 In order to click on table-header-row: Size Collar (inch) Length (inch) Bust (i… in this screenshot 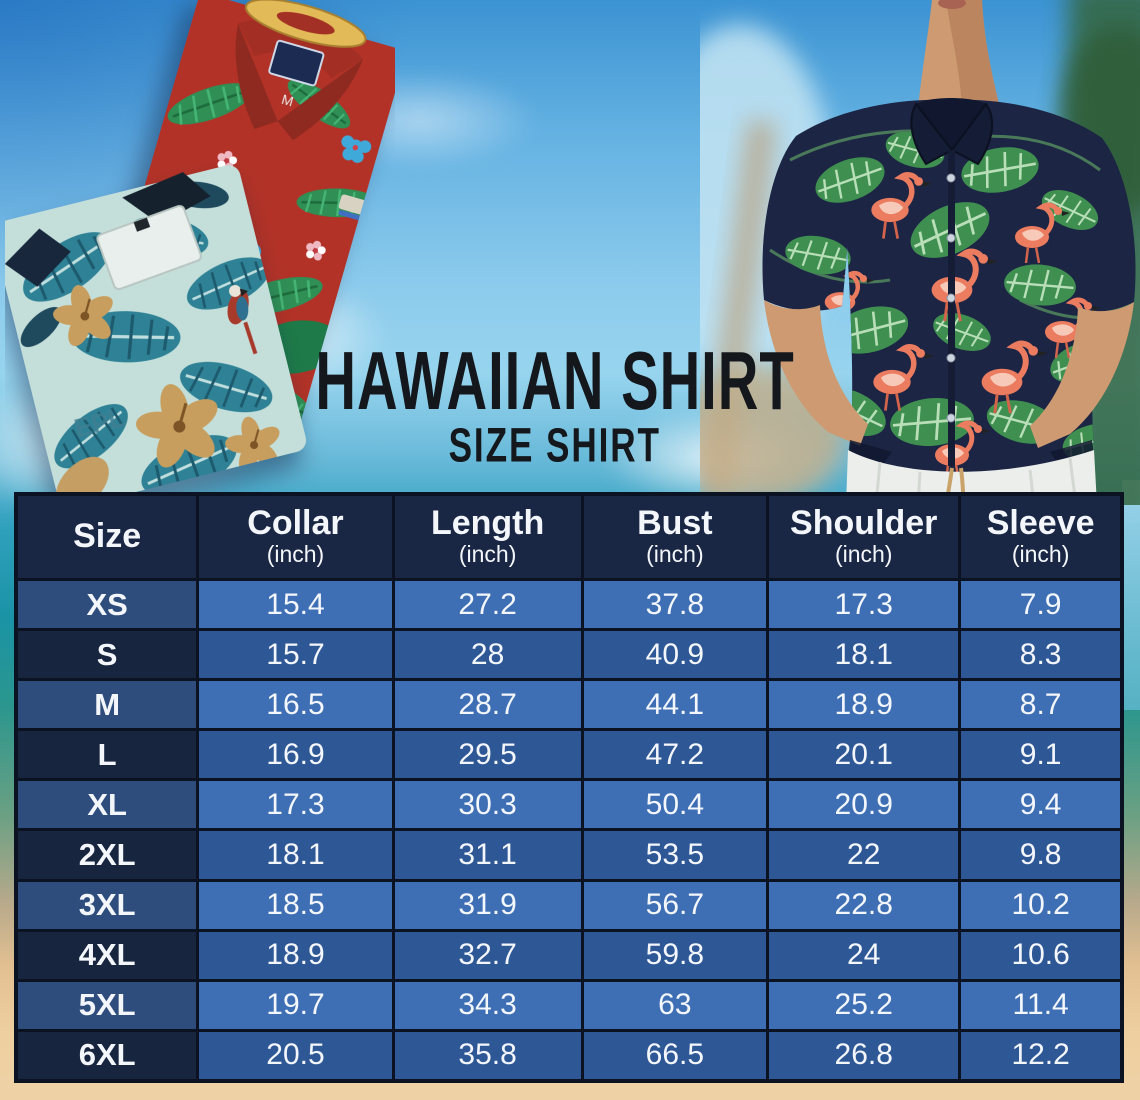, I will do `click(569, 537)`.